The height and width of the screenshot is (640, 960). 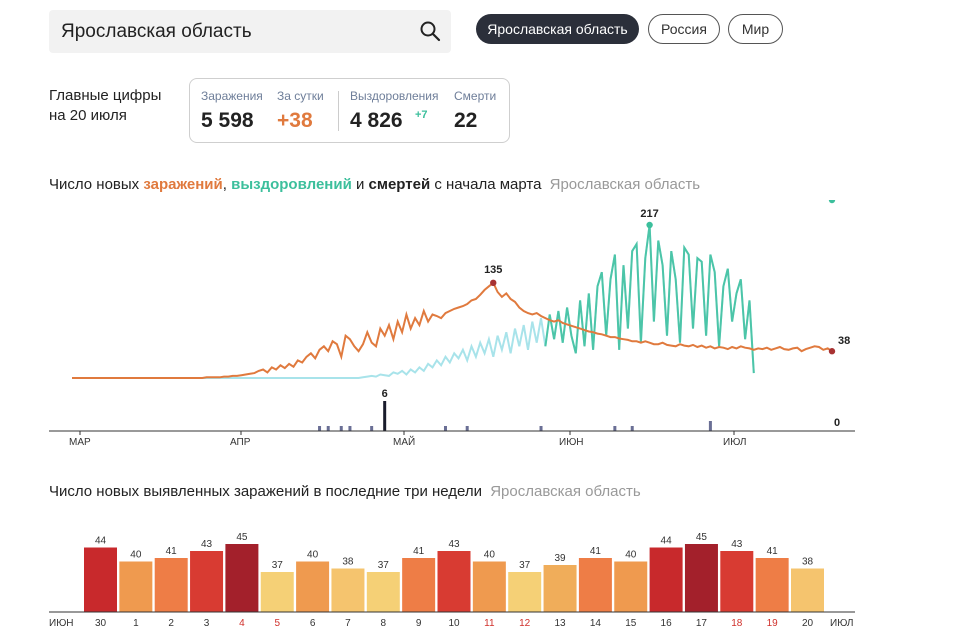 I want to click on summary-title: Главные цифры на 20 июля, so click(x=114, y=106).